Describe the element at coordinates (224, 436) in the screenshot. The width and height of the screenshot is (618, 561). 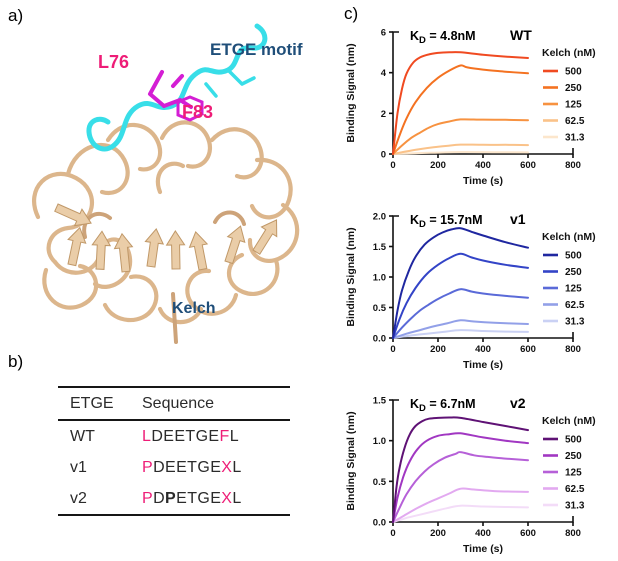
I see `sequence-segment: F` at that location.